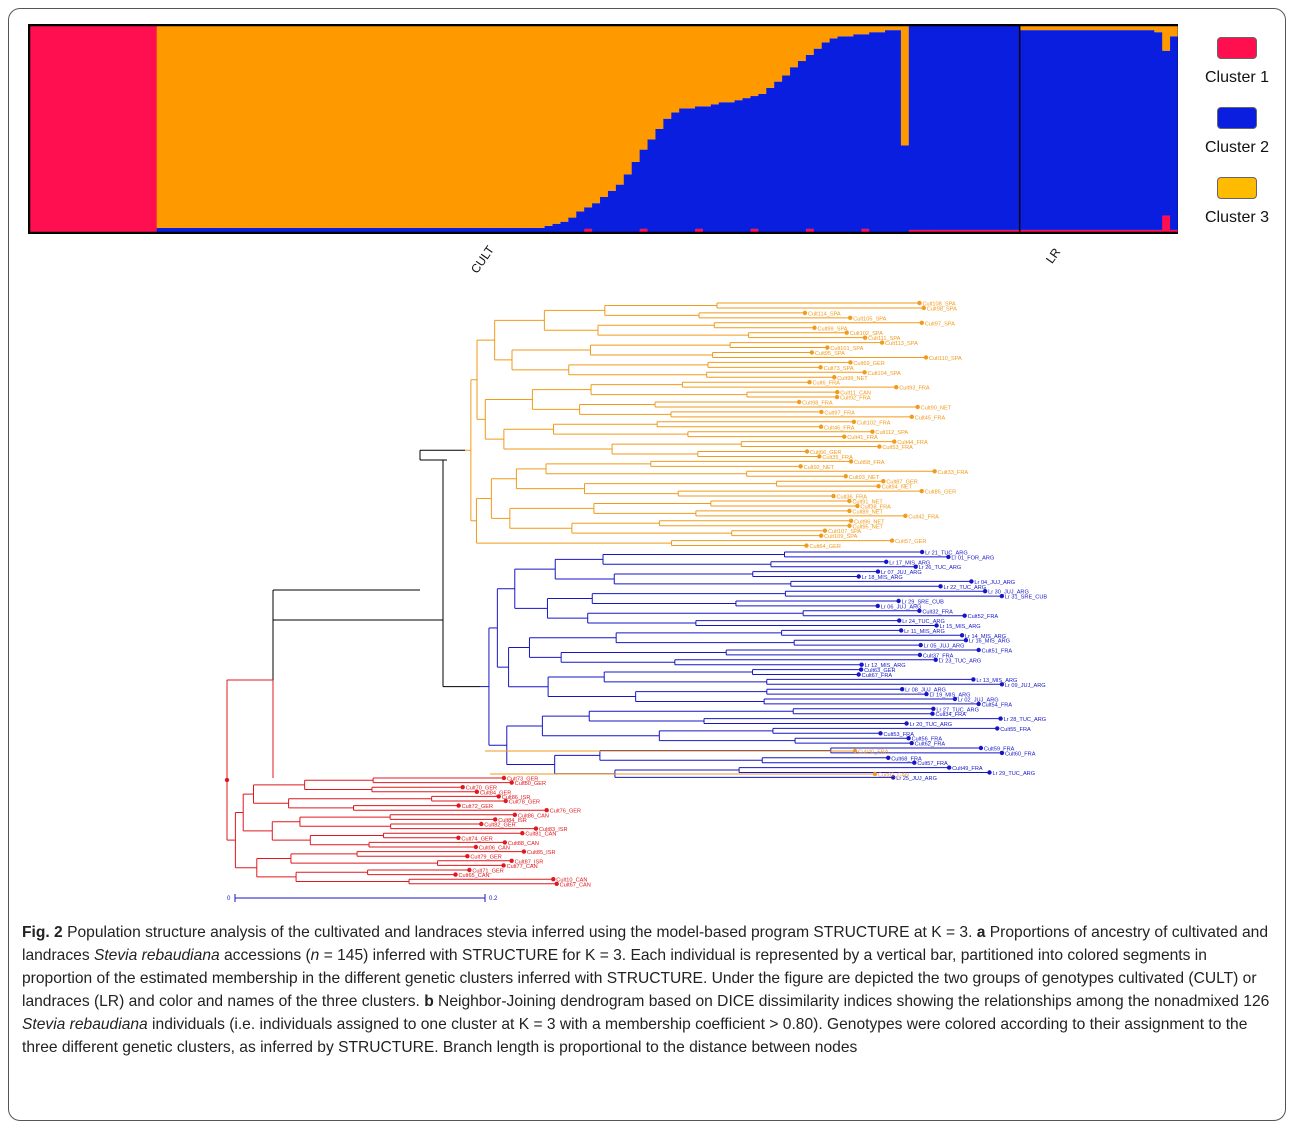 This screenshot has width=1295, height=1130. I want to click on tree-tip-label: Cult80_GER, so click(530, 784).